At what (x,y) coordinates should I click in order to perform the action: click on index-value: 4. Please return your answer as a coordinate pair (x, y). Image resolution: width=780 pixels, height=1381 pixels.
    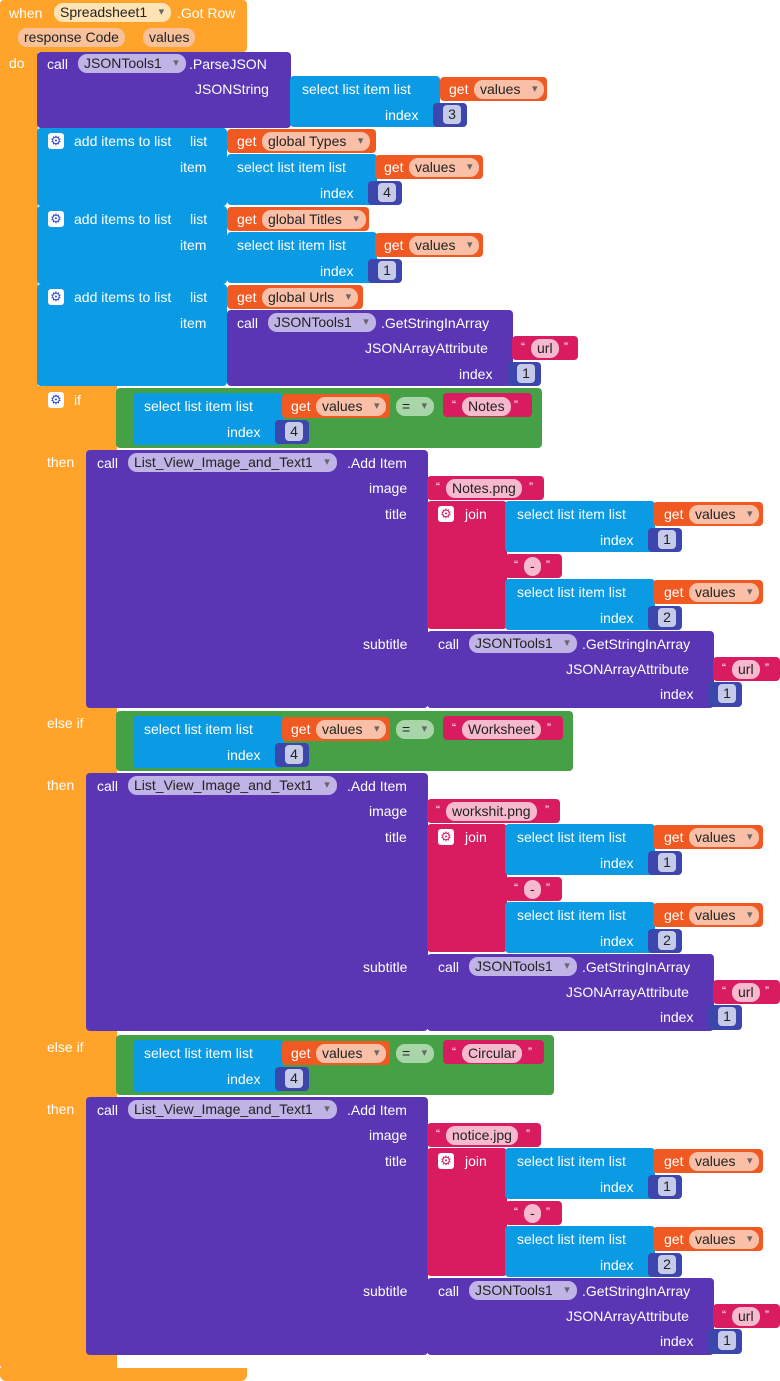
    Looking at the image, I should click on (387, 192).